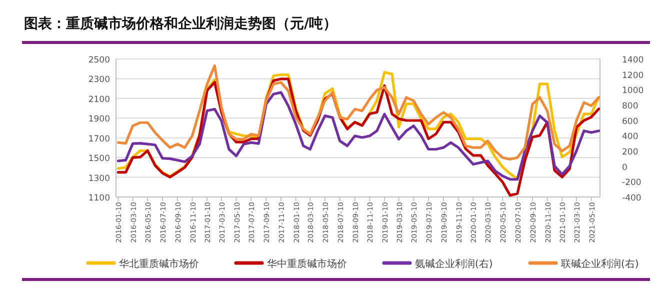  I want to click on y2-tick-label: 1000, so click(633, 91).